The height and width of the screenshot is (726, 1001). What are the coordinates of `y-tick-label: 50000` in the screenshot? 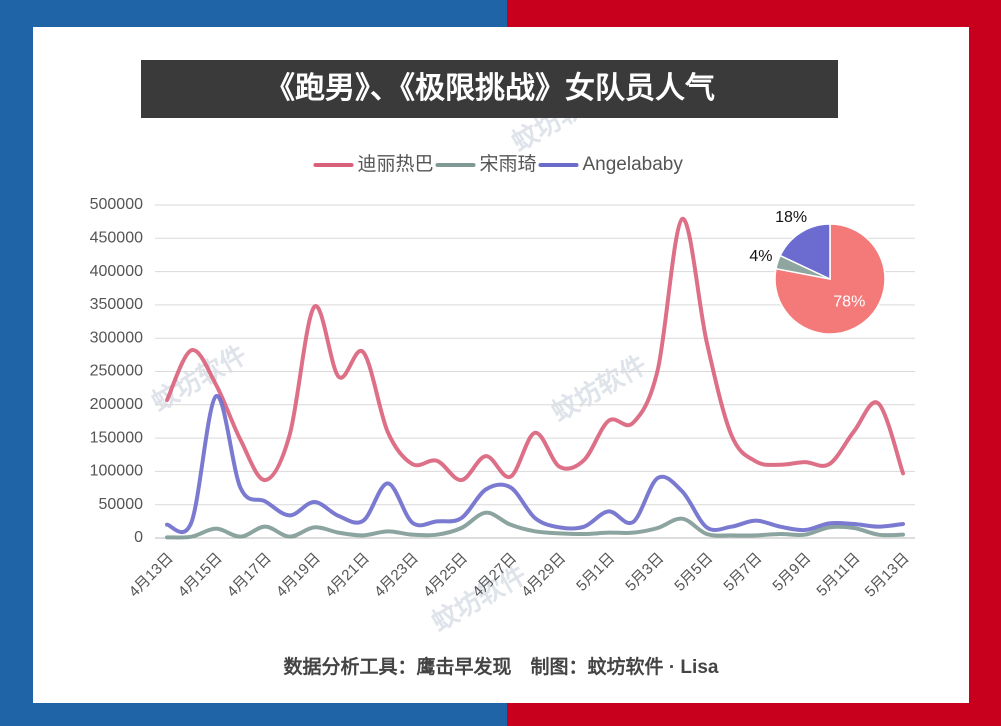 It's located at (121, 504).